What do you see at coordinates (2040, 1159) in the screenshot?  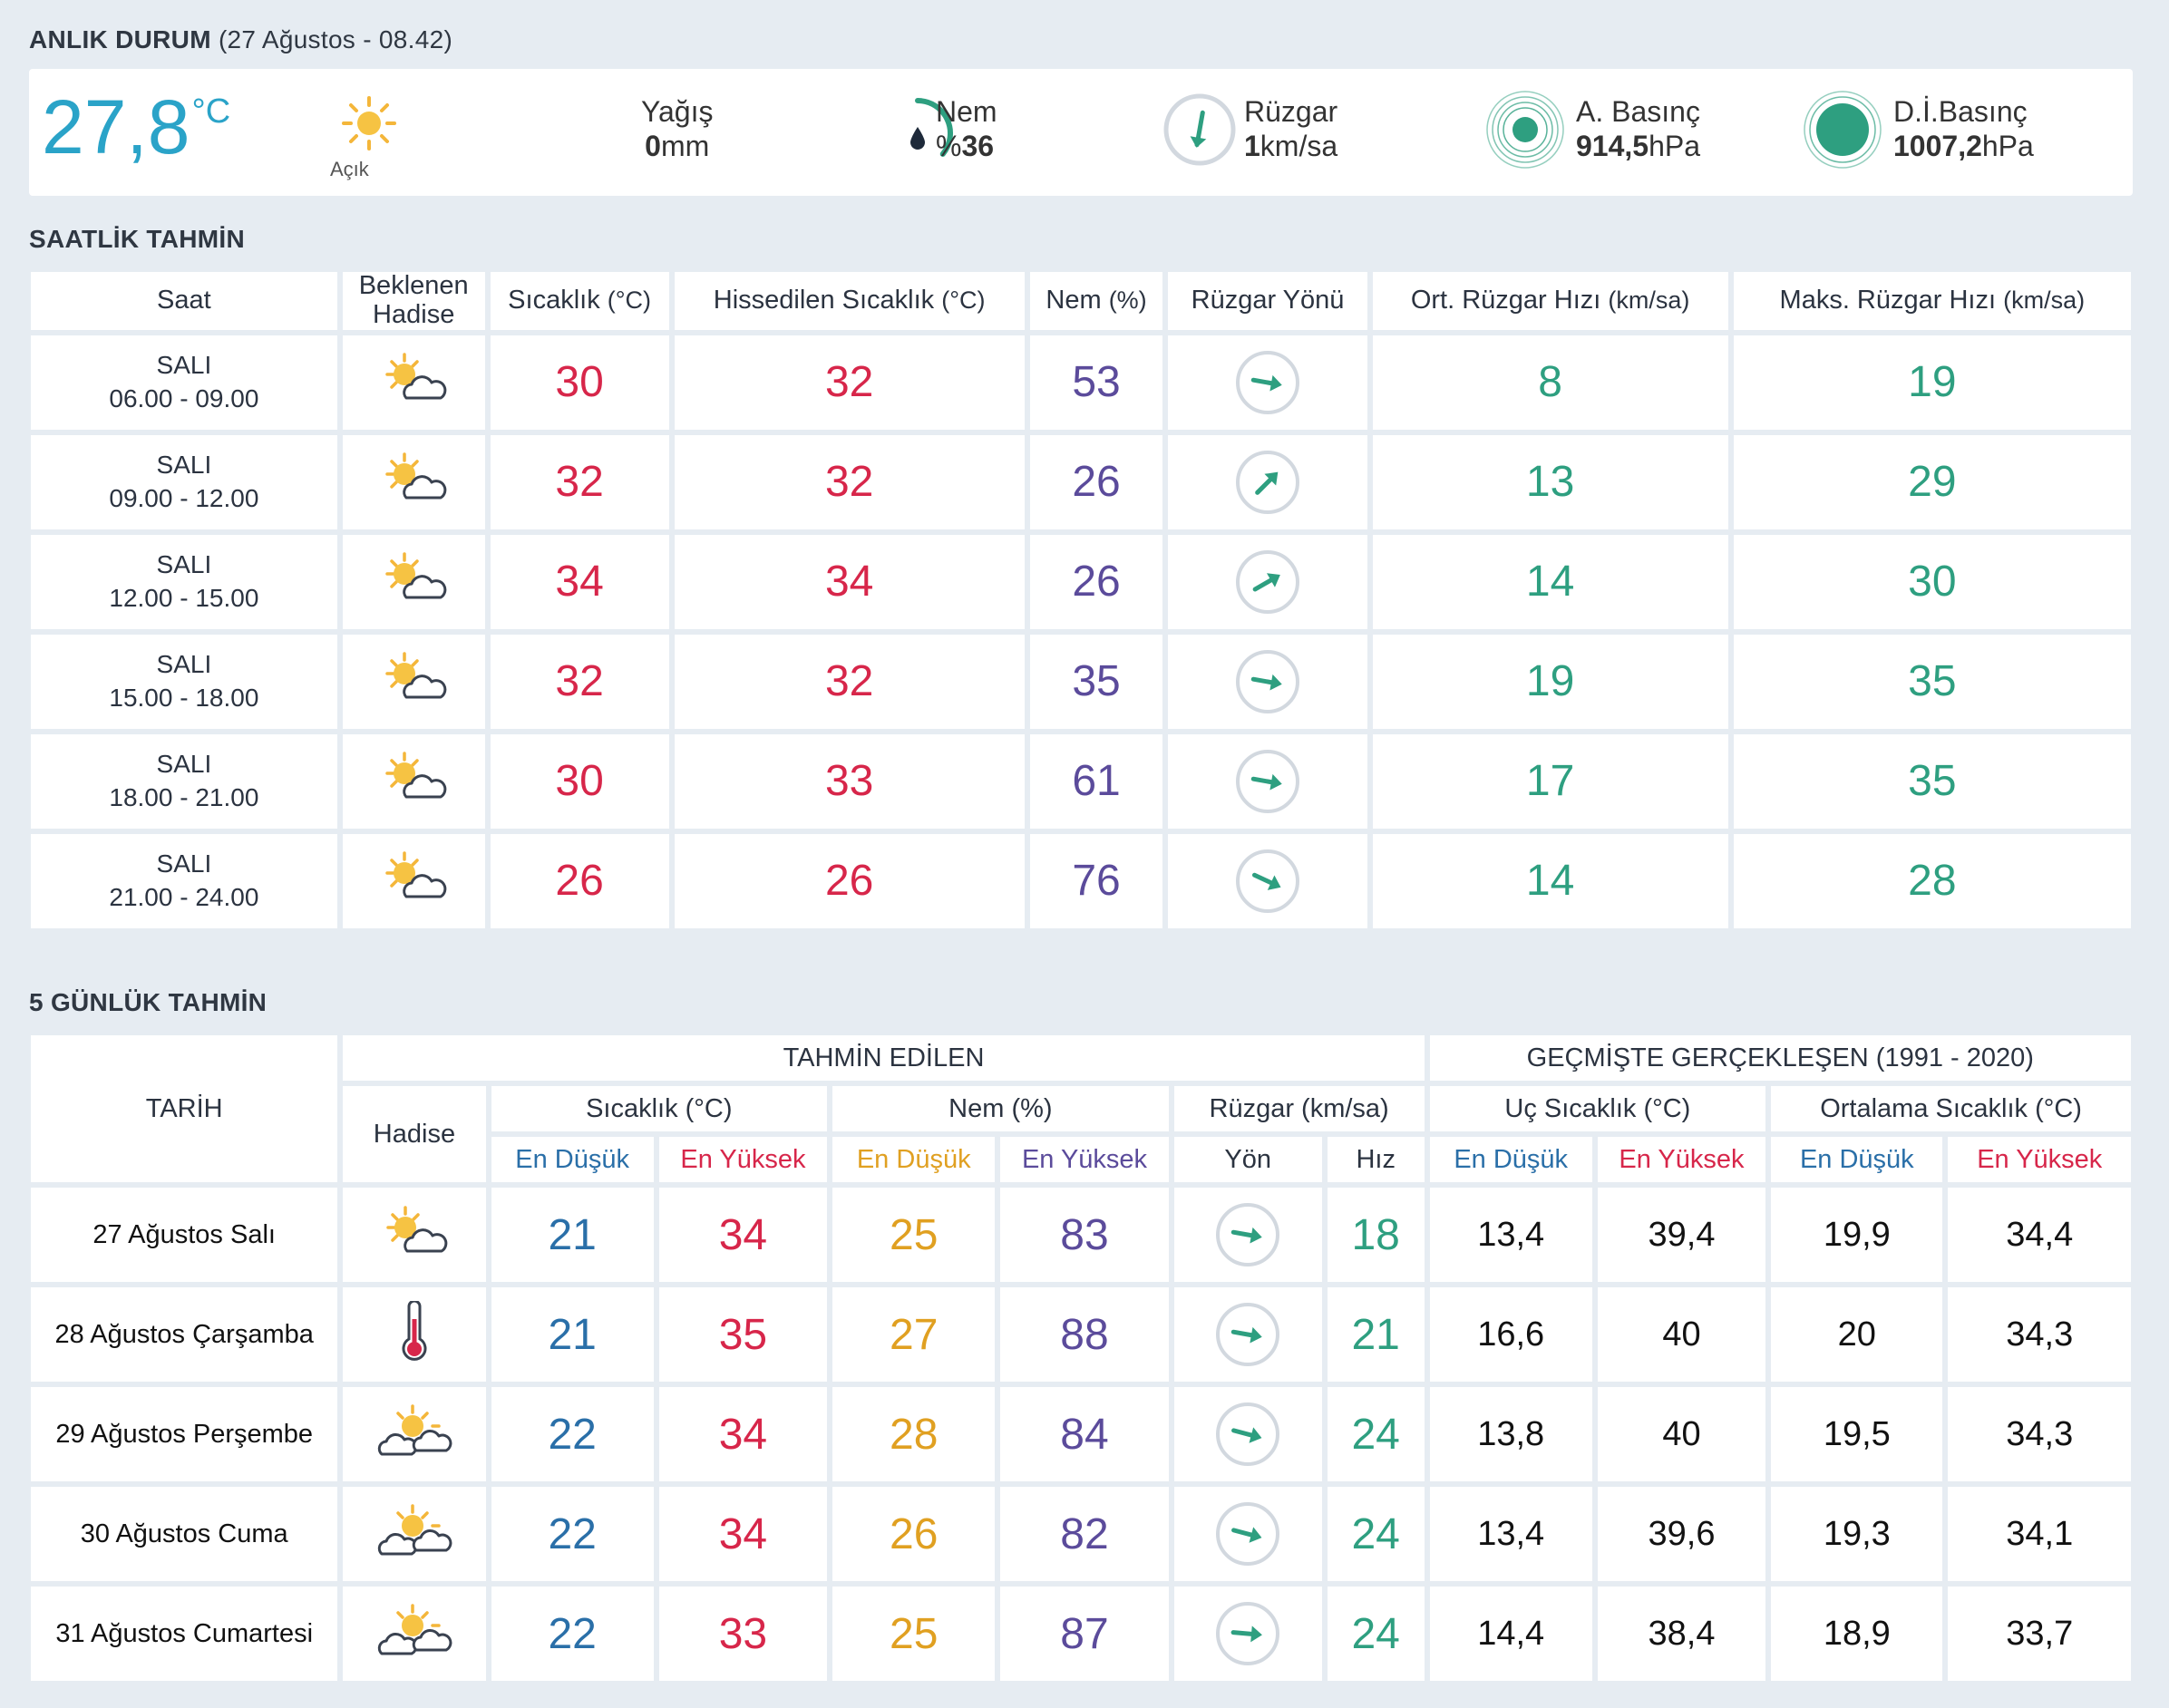 I see `col-avg-high-label: En Yüksek` at bounding box center [2040, 1159].